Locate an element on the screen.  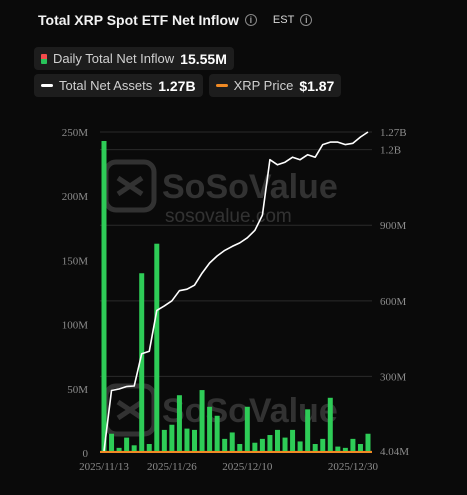
chart-title: Total XRP Spot ETF Net Inflow is located at coordinates (138, 20).